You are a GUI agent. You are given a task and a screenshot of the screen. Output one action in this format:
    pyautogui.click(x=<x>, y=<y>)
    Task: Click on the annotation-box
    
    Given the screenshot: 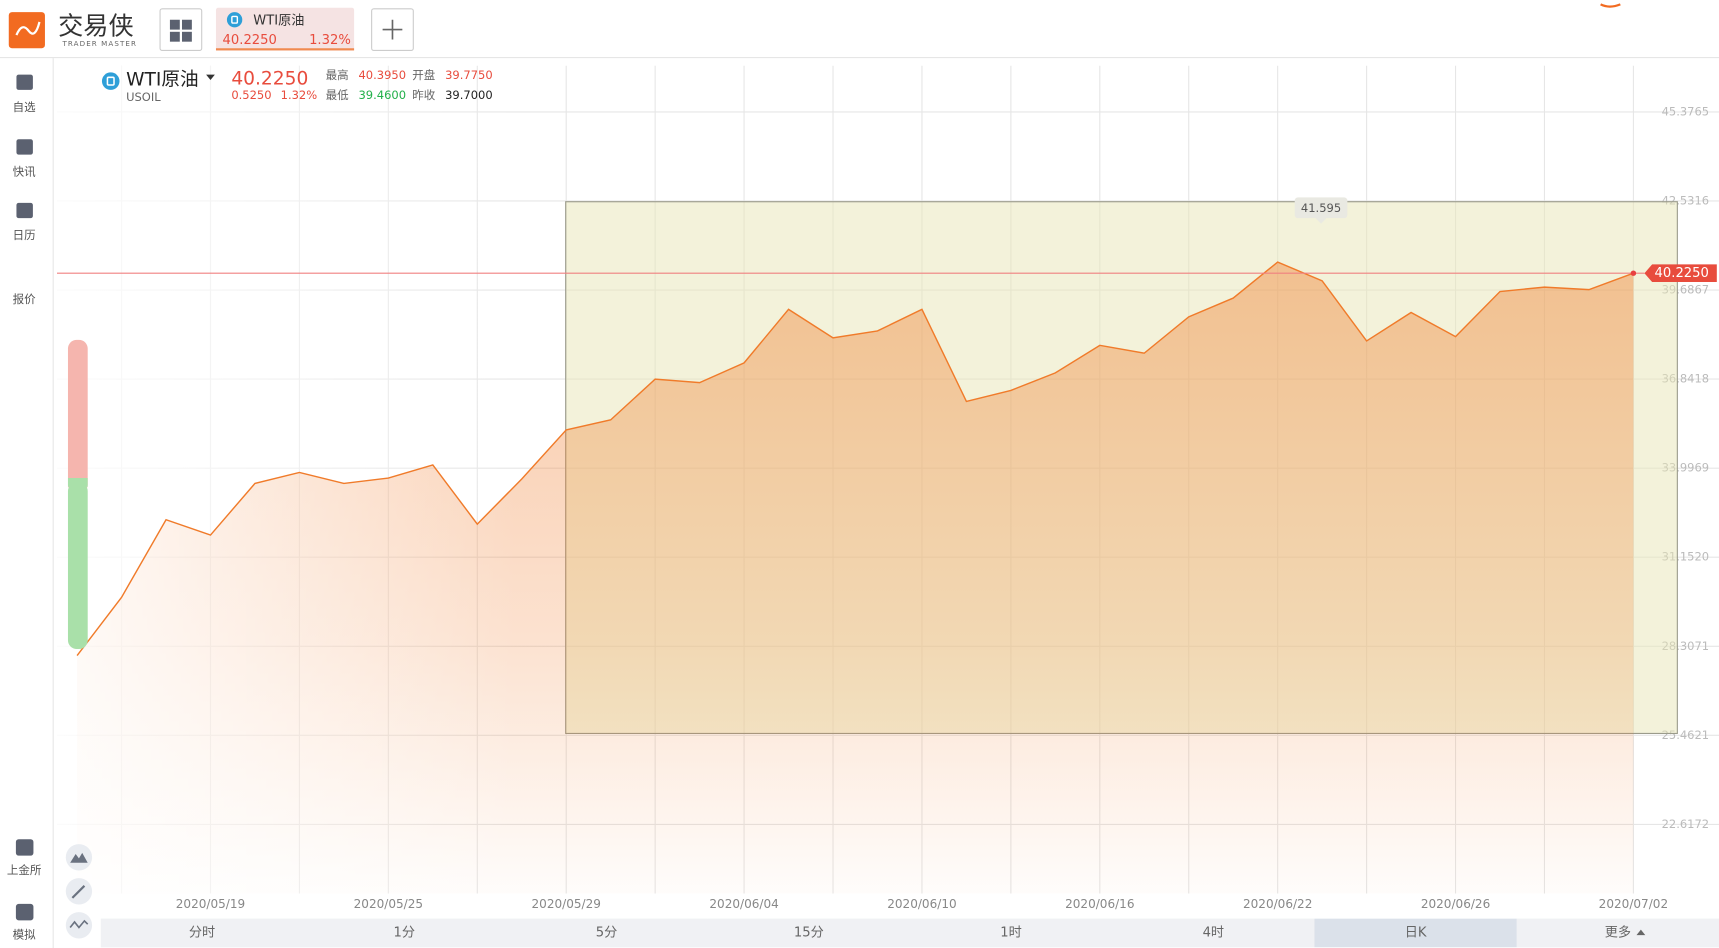 What is the action you would take?
    pyautogui.click(x=1321, y=208)
    